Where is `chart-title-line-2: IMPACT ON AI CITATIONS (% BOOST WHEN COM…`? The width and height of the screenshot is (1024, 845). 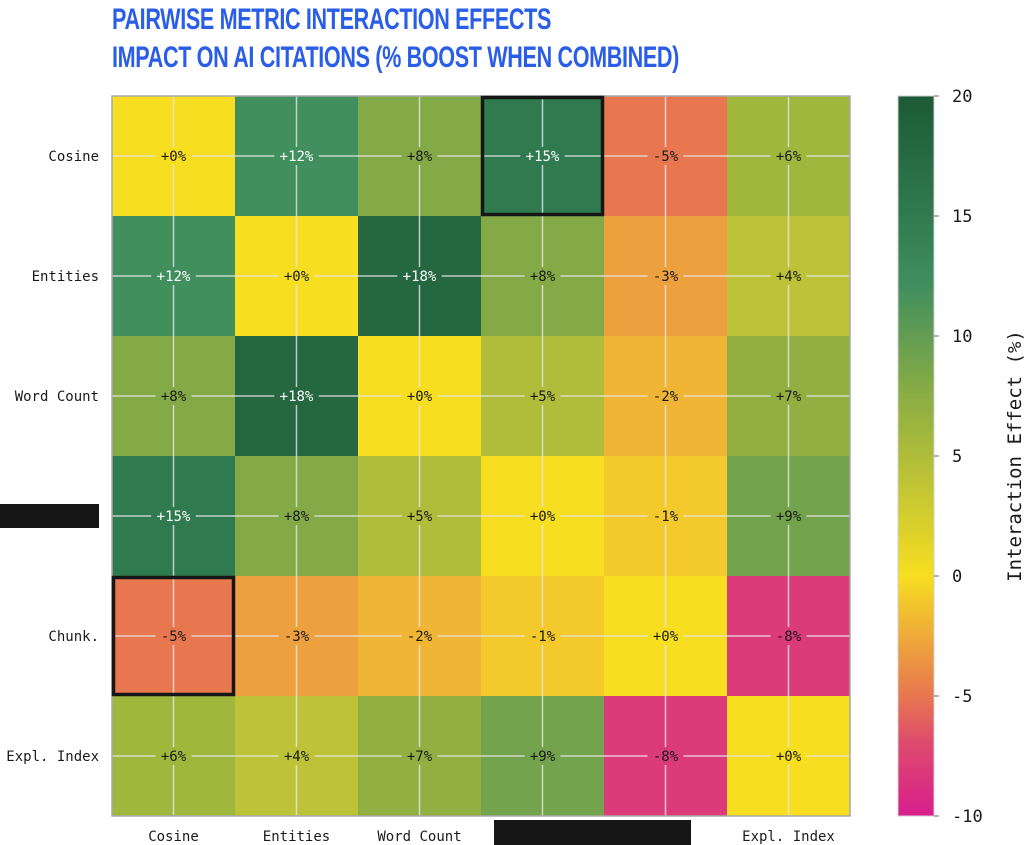 chart-title-line-2: IMPACT ON AI CITATIONS (% BOOST WHEN COM… is located at coordinates (396, 57).